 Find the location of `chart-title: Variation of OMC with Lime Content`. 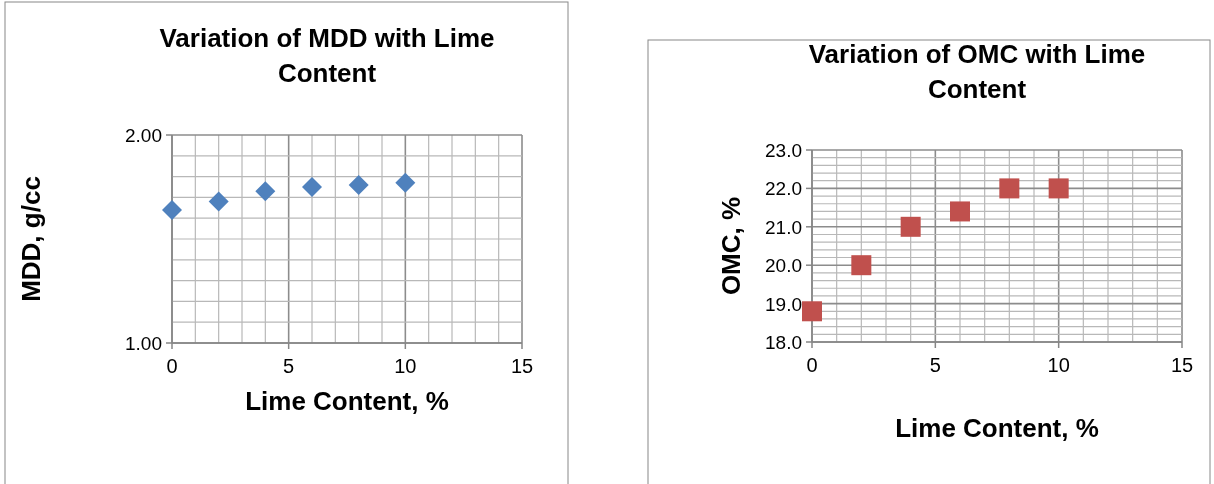

chart-title: Variation of OMC with Lime Content is located at coordinates (977, 71).